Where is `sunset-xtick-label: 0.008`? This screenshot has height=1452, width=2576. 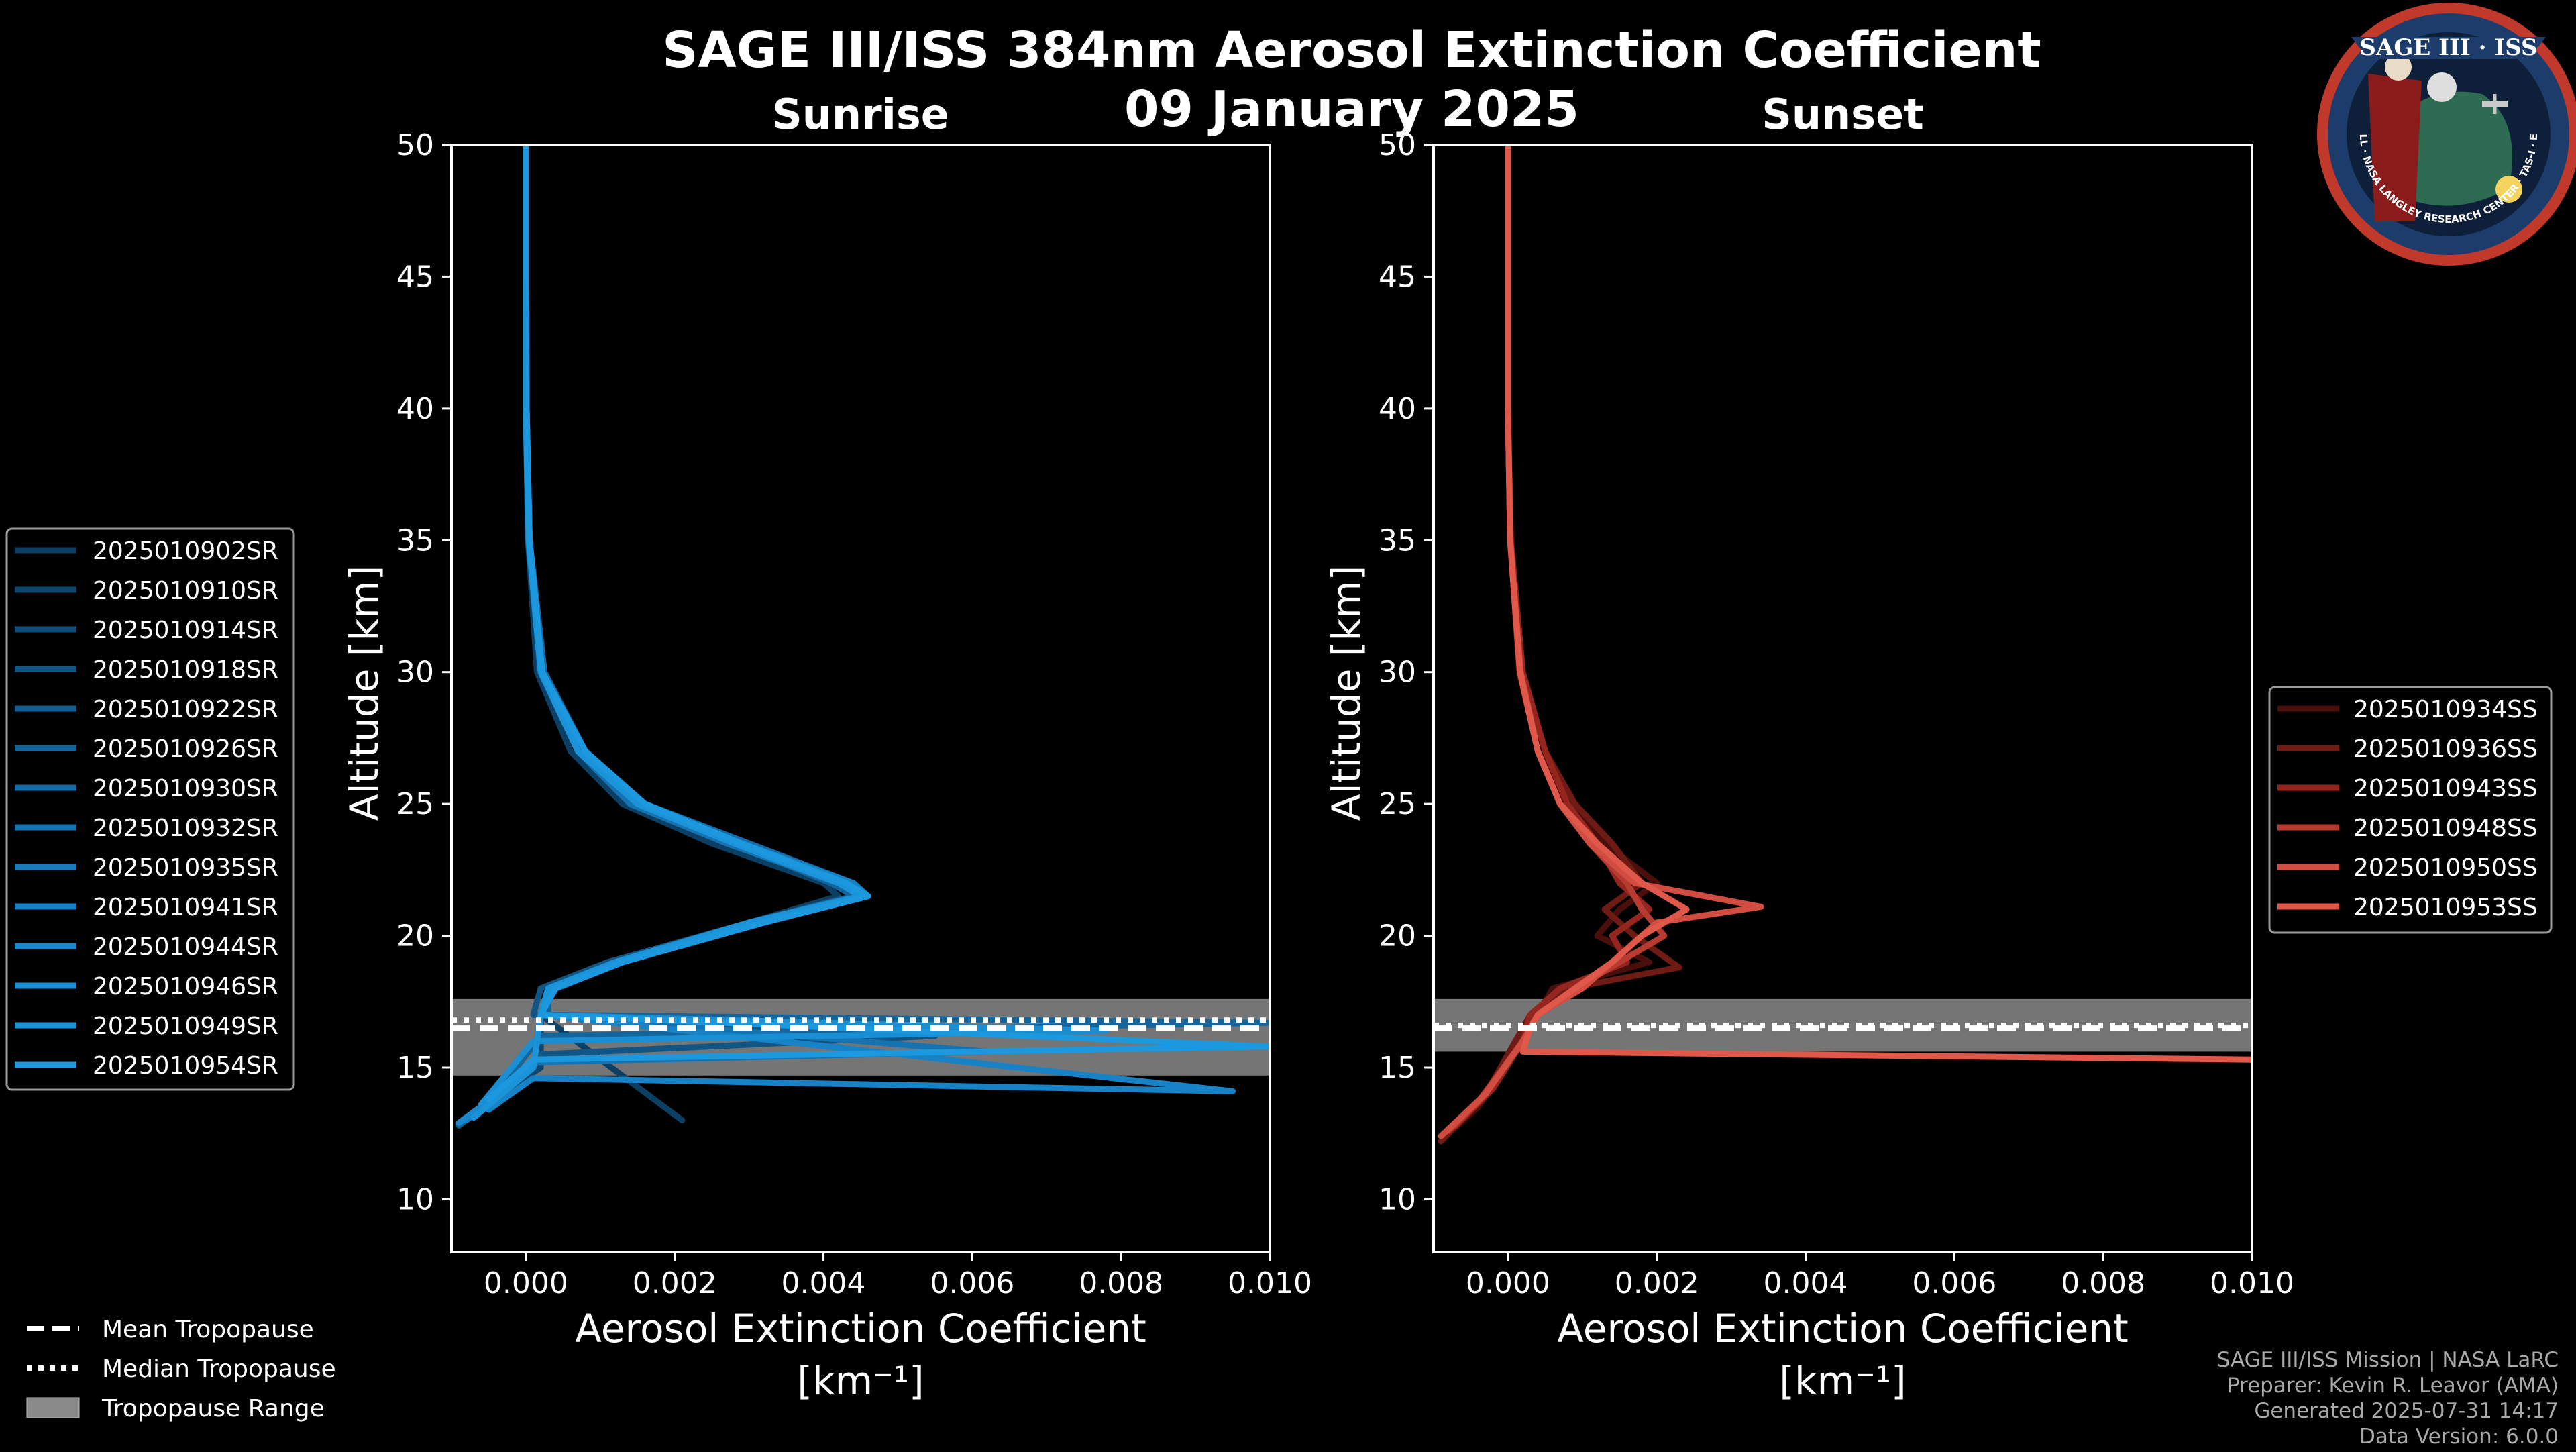 sunset-xtick-label: 0.008 is located at coordinates (2103, 1283).